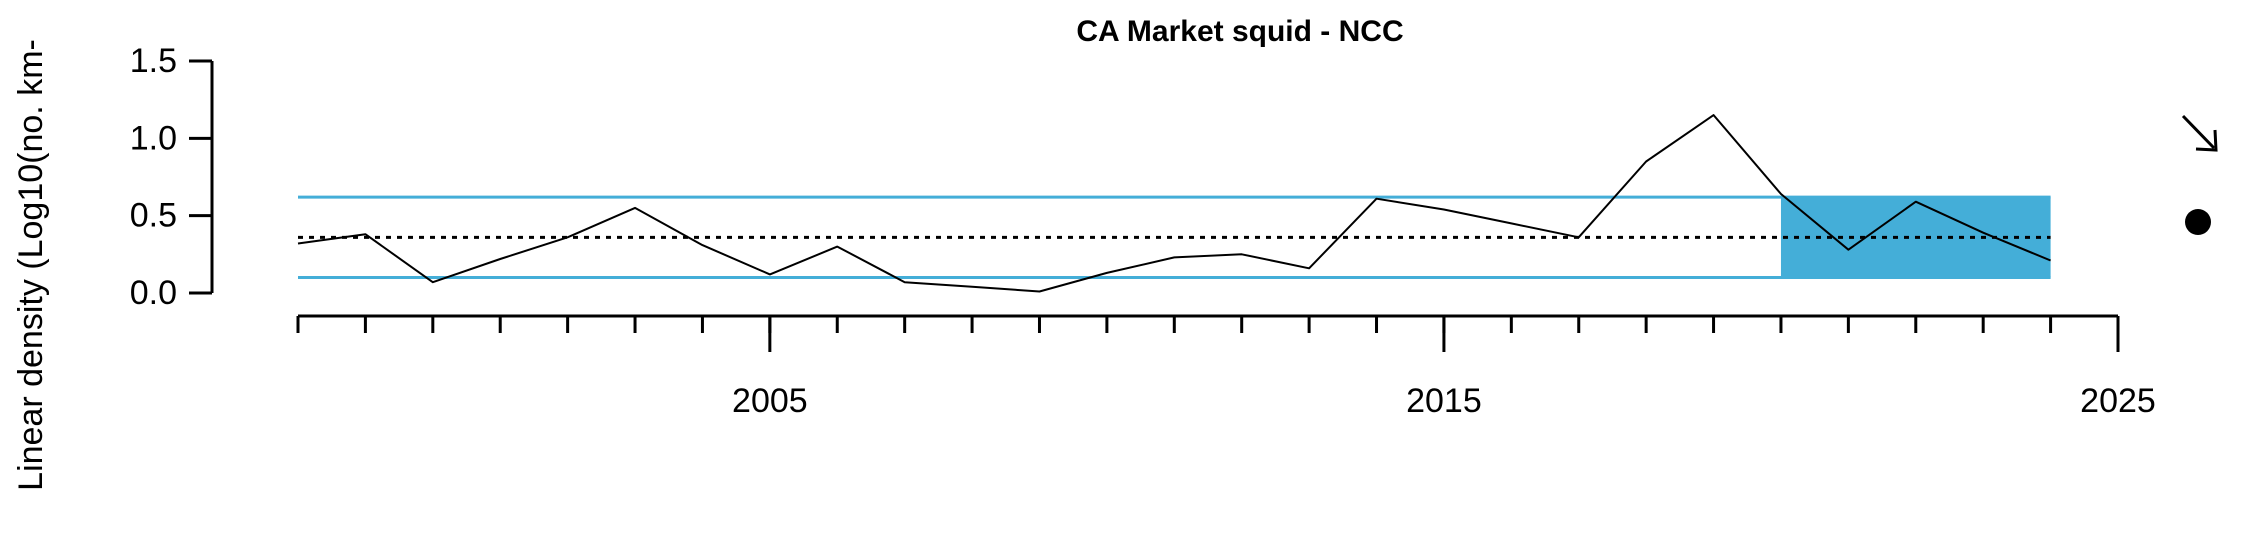 The width and height of the screenshot is (2250, 540). Describe the element at coordinates (153, 216) in the screenshot. I see `y-tick-label: 0.5` at that location.